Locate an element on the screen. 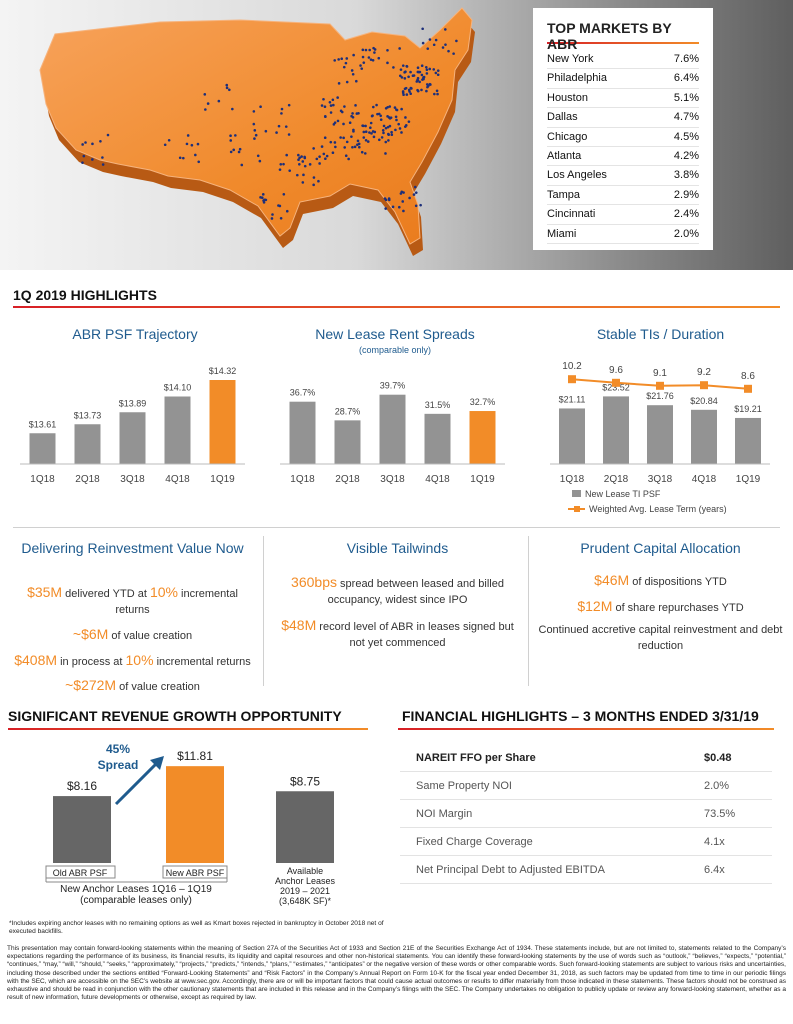 The image size is (793, 1024). data-label: $13.73 is located at coordinates (88, 415).